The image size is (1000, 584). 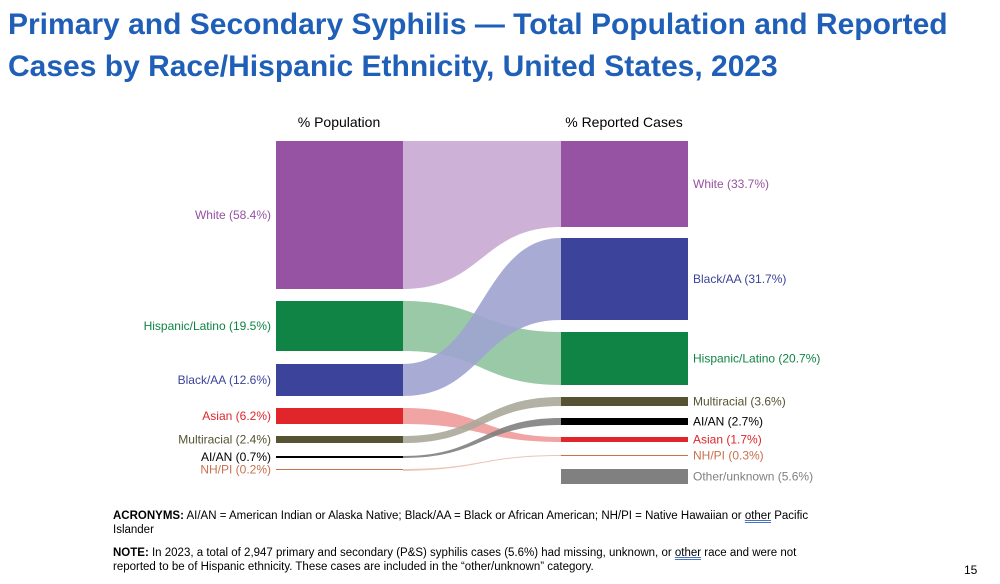 What do you see at coordinates (339, 416) in the screenshot?
I see `left-node-asian` at bounding box center [339, 416].